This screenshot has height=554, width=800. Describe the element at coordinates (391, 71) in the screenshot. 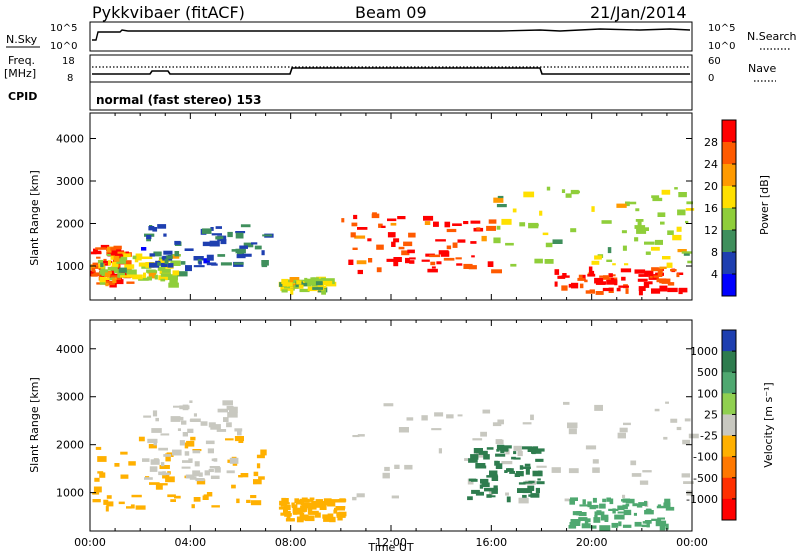

I see `freq-trace` at that location.